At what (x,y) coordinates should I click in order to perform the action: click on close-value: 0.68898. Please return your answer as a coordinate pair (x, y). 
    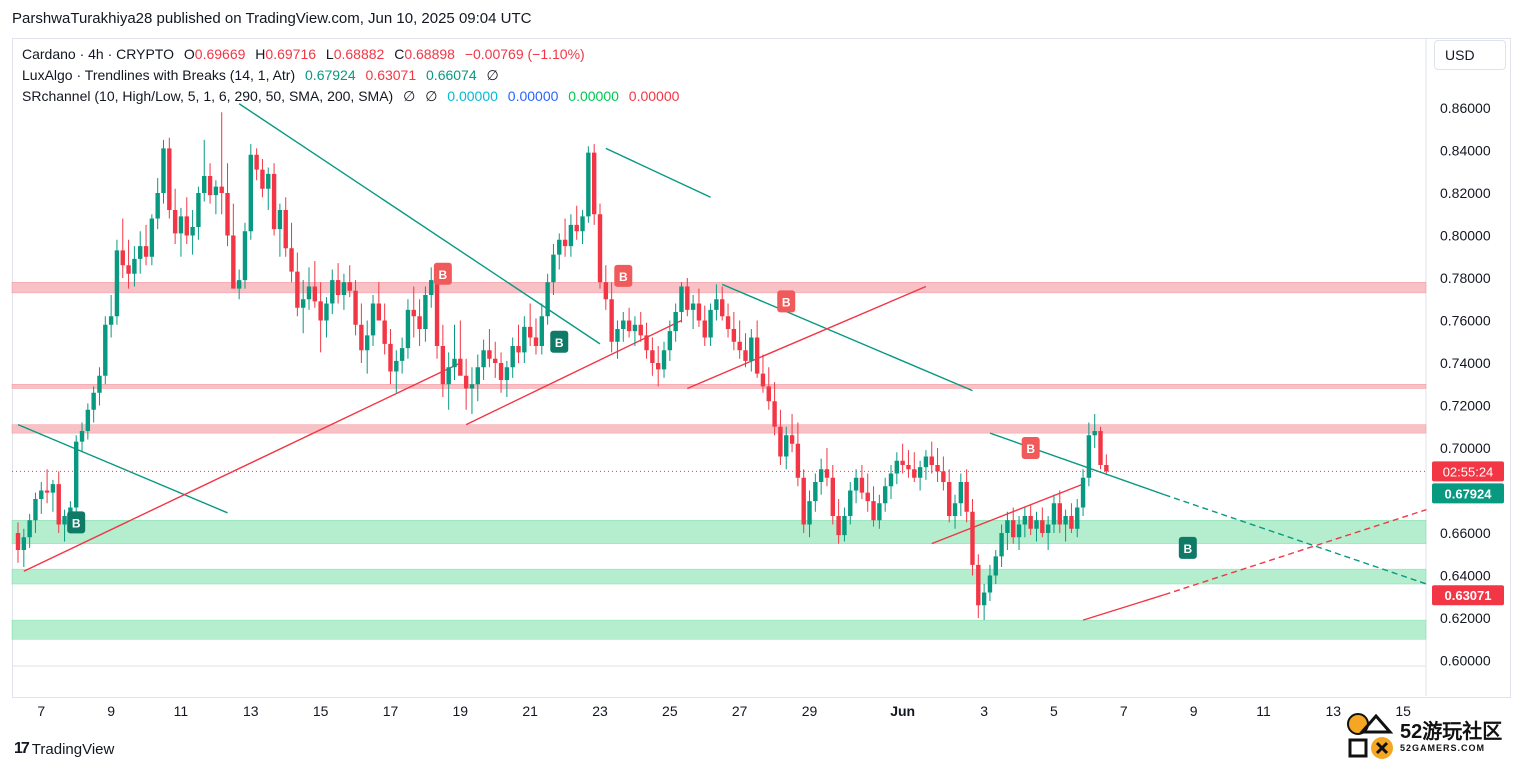
    Looking at the image, I should click on (429, 54).